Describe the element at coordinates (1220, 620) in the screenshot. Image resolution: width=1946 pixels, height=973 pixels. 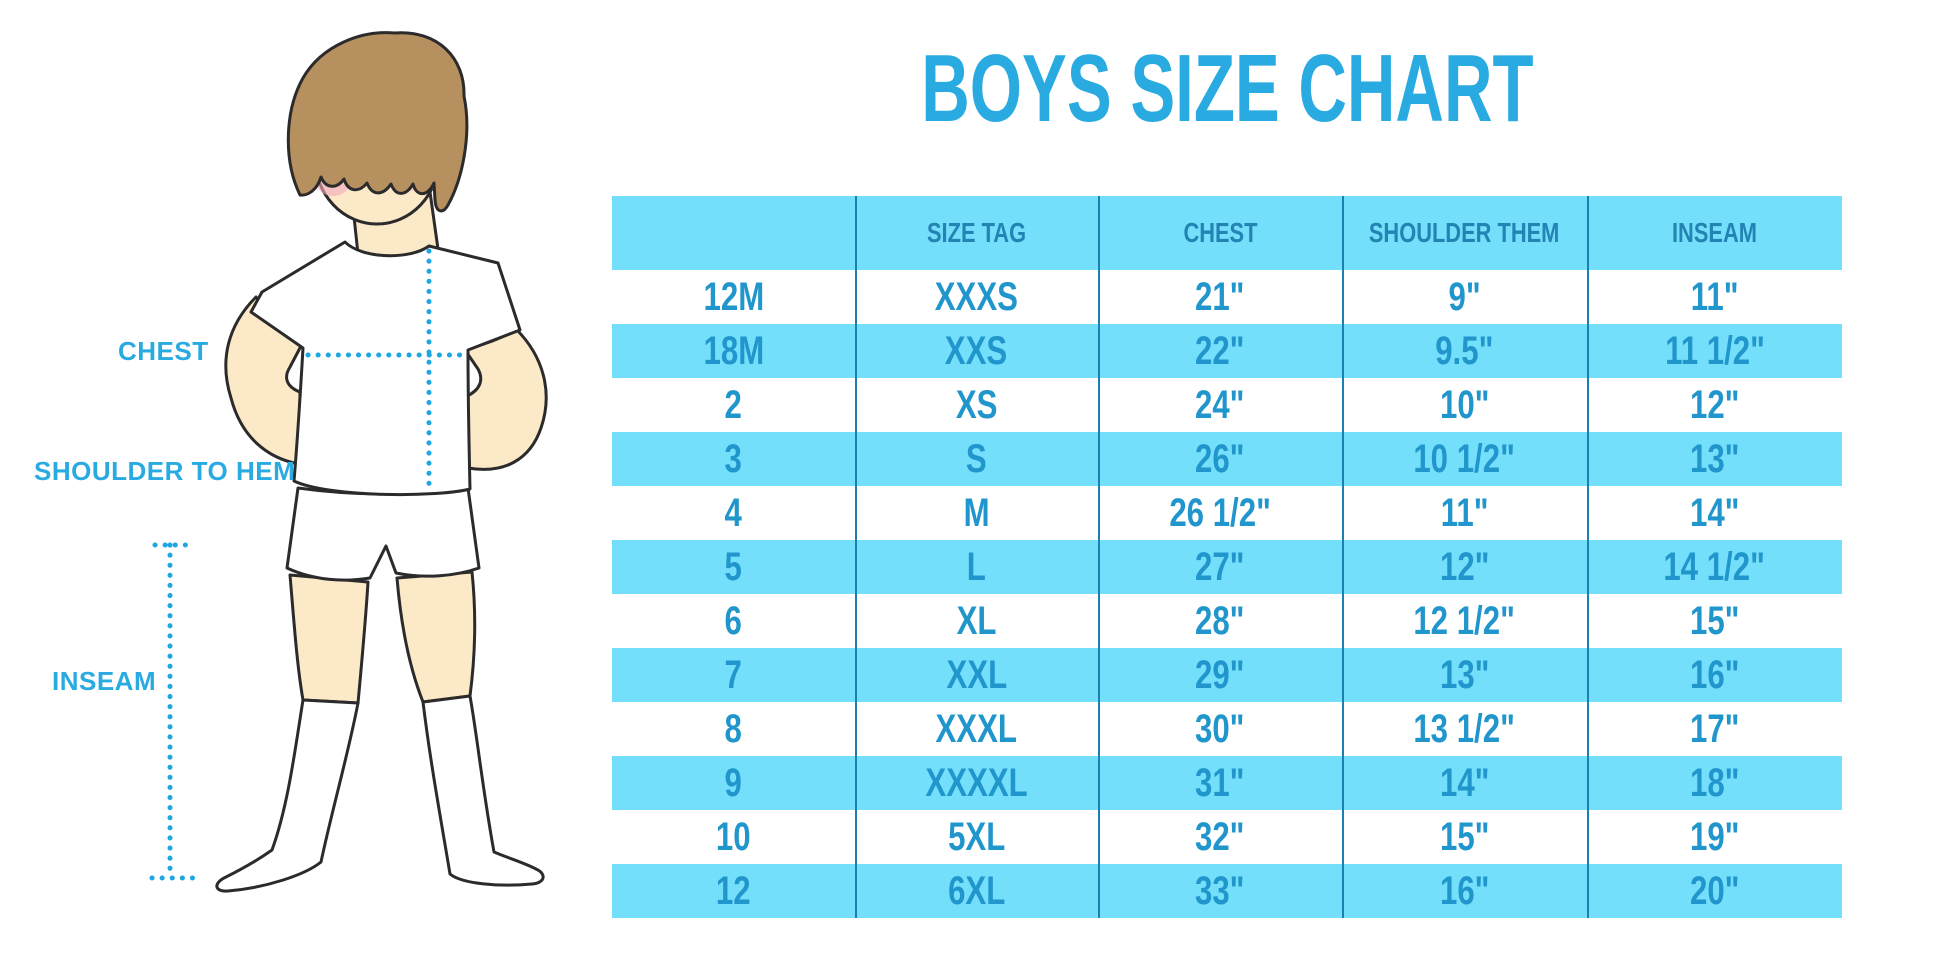
I see `table-cell: 28"` at that location.